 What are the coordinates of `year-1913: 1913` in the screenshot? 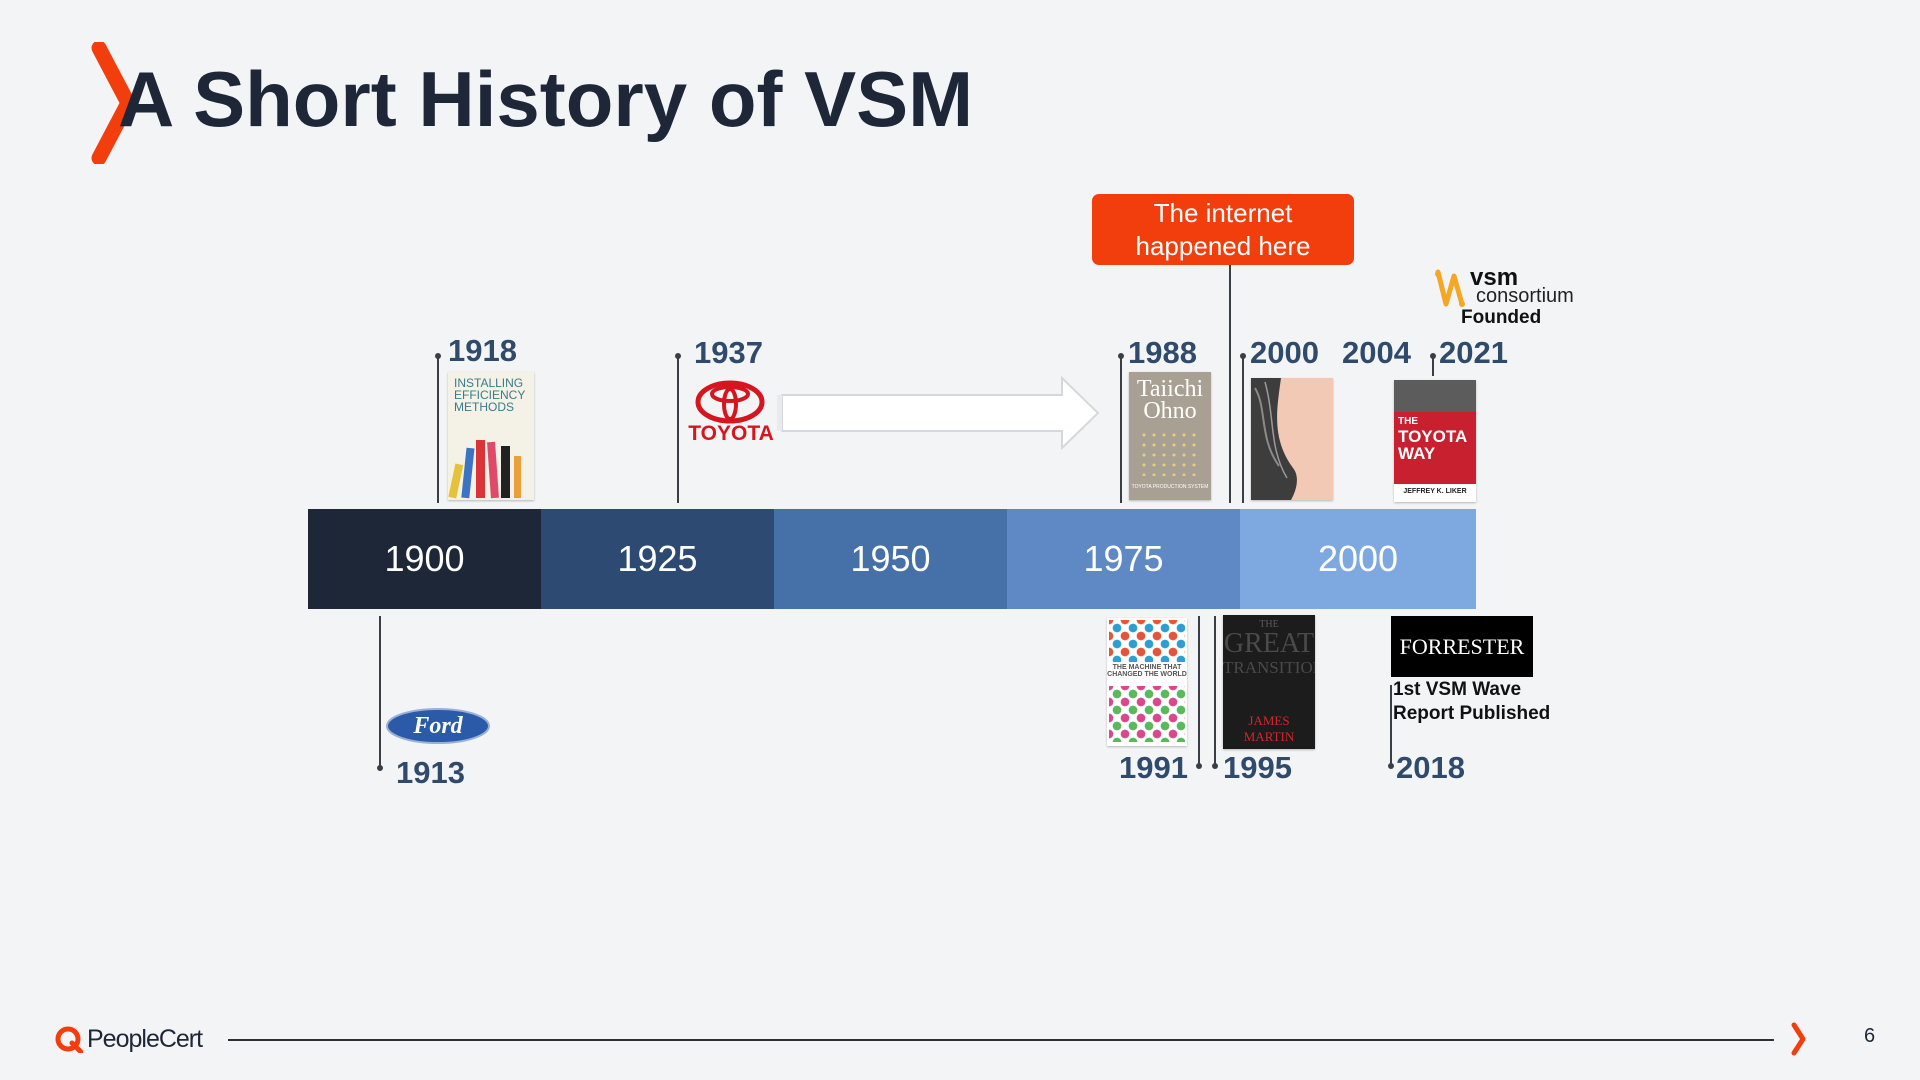 It's located at (430, 772).